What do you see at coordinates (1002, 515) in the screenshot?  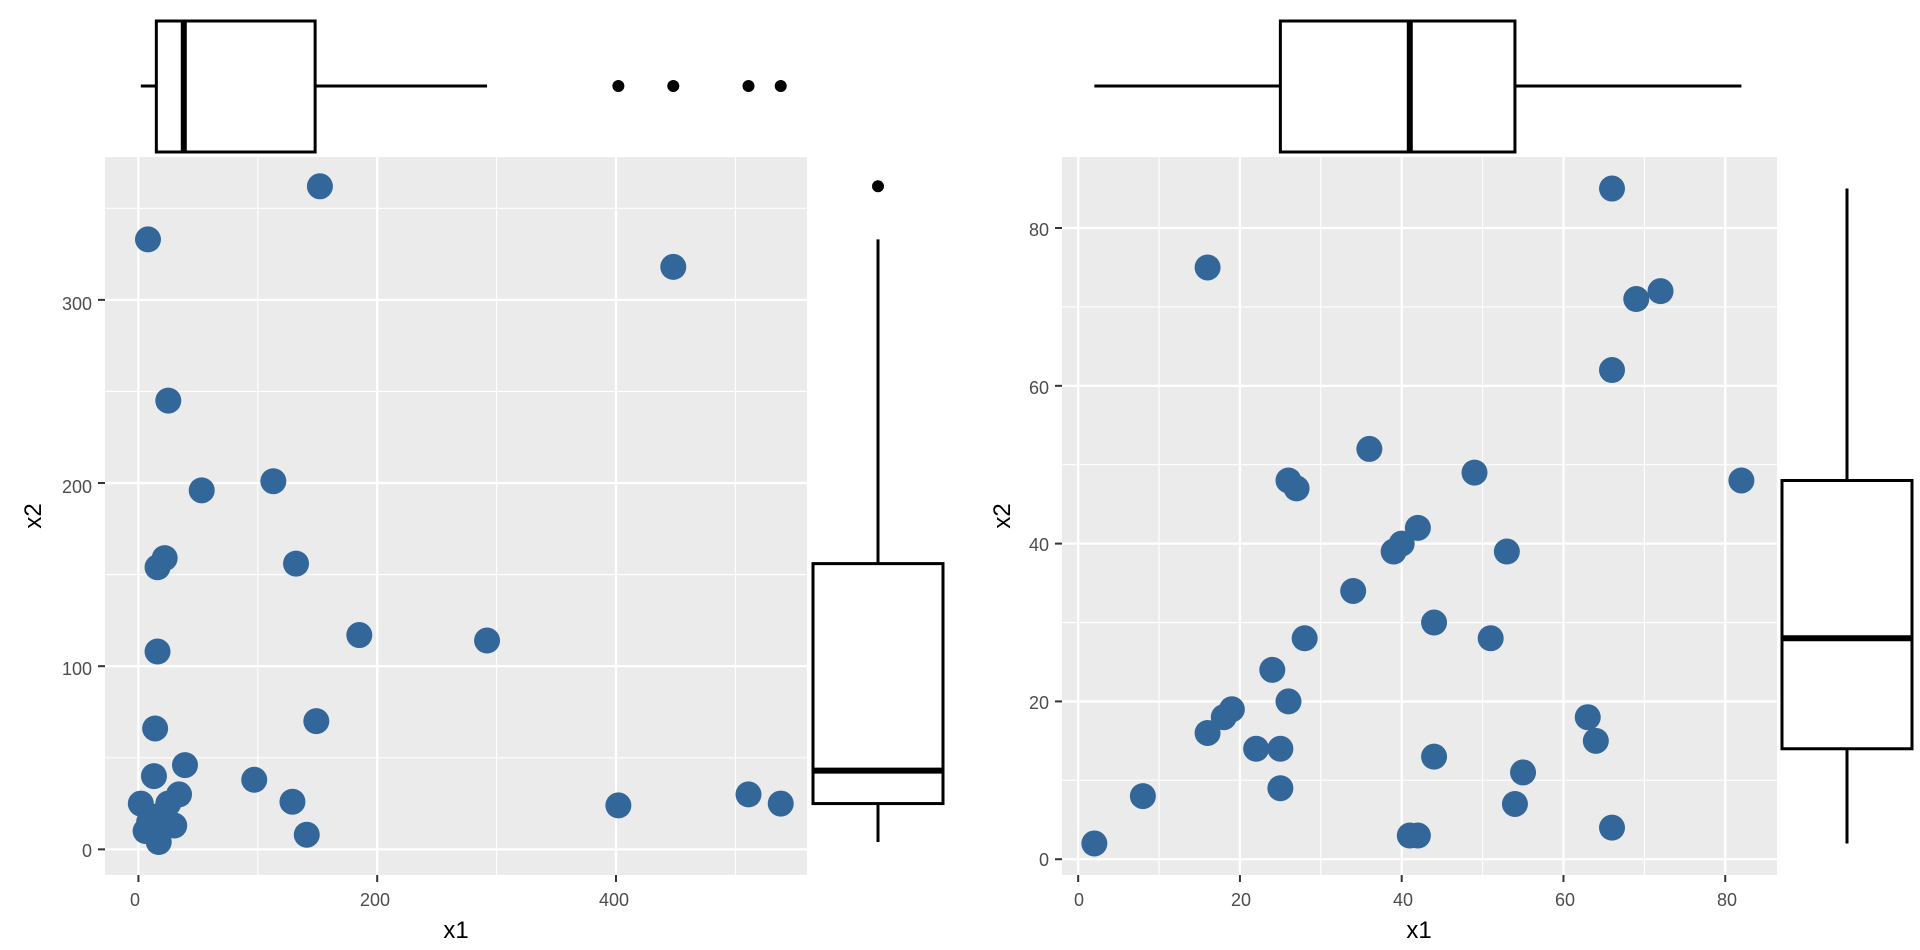 I see `chart-2-y-axis-title: x2` at bounding box center [1002, 515].